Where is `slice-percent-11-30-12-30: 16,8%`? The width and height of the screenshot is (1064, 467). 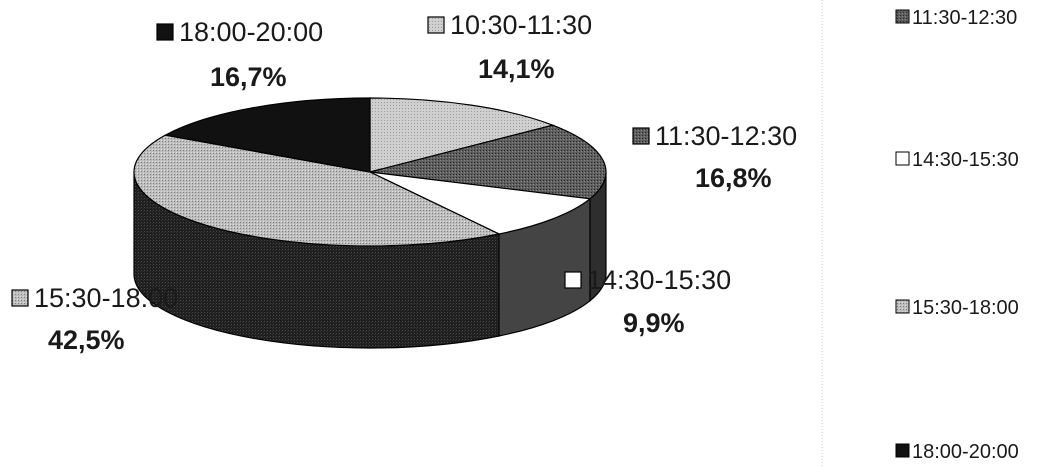
slice-percent-11-30-12-30: 16,8% is located at coordinates (733, 178).